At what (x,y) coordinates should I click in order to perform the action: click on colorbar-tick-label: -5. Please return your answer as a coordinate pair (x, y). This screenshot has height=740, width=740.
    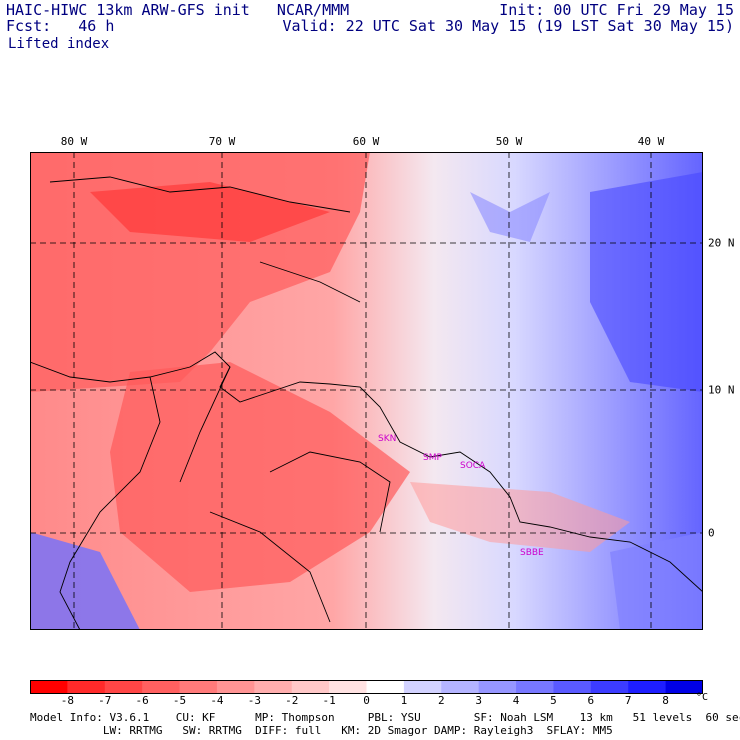
    Looking at the image, I should click on (179, 700).